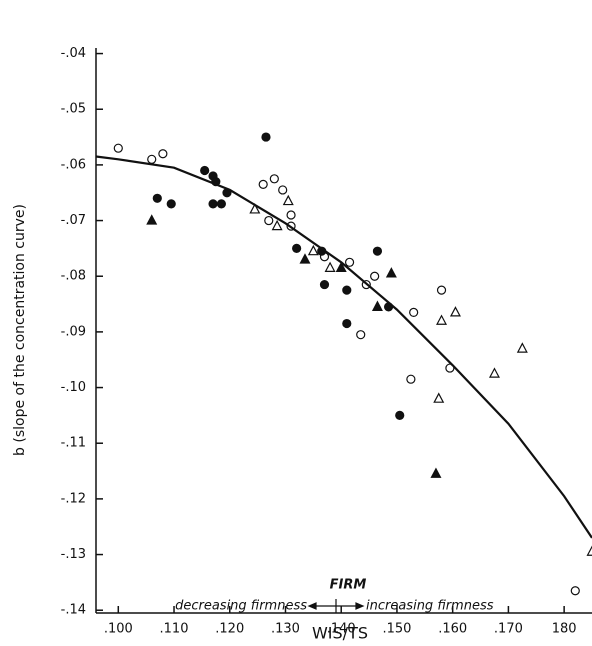  I want to click on firm-arrows, so click(336, 606).